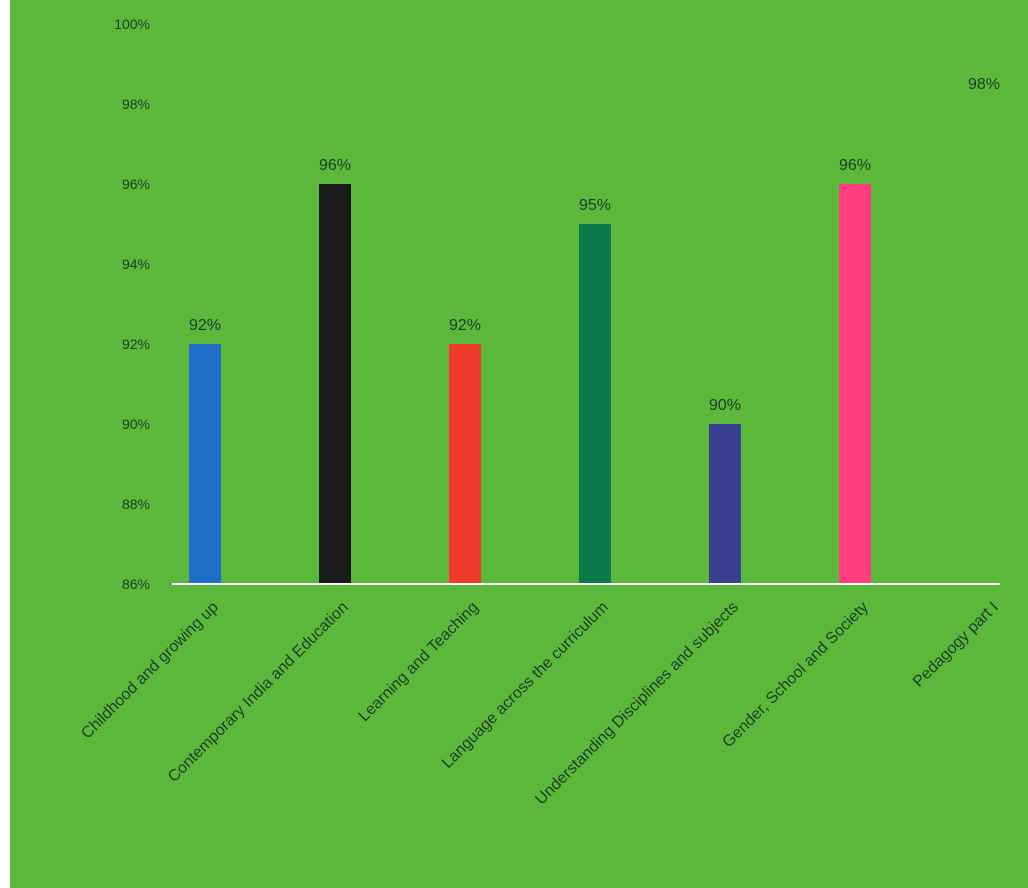  What do you see at coordinates (132, 304) in the screenshot?
I see `y-axis: 86% 88% 90% 92% 94% 96% 98% 100%` at bounding box center [132, 304].